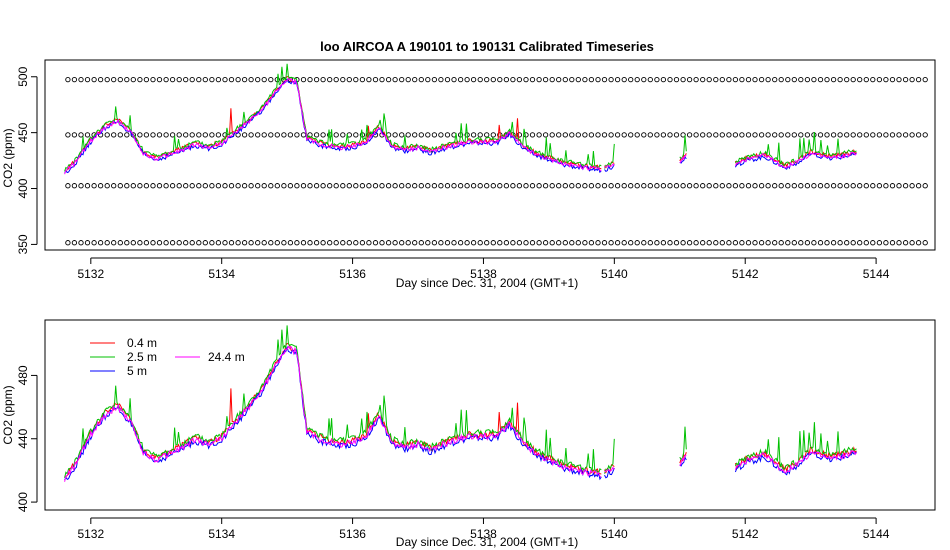  I want to click on y-tick-label: 400, so click(23, 502).